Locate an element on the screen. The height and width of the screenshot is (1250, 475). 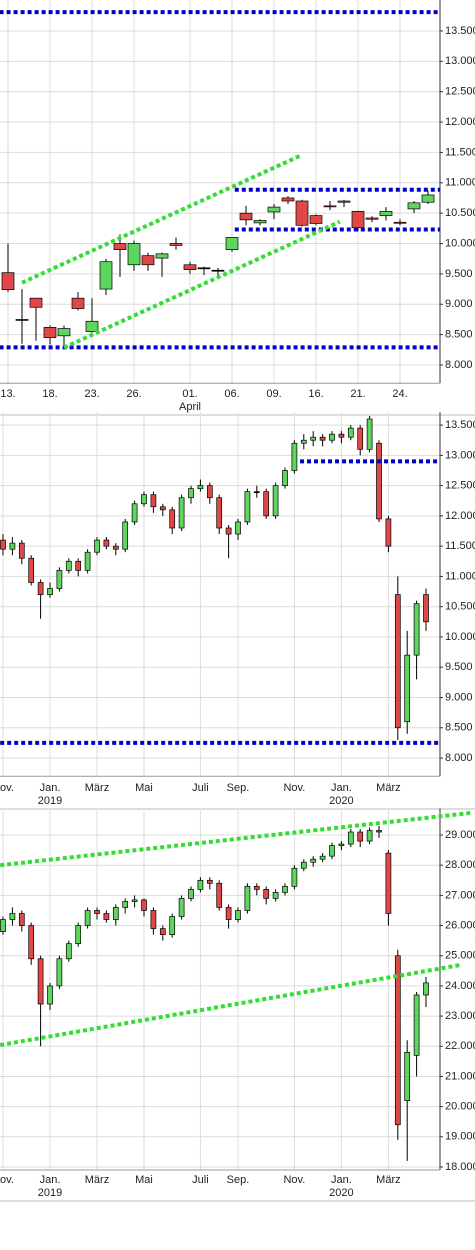
y-tick-label: 24.000 is located at coordinates (460, 986).